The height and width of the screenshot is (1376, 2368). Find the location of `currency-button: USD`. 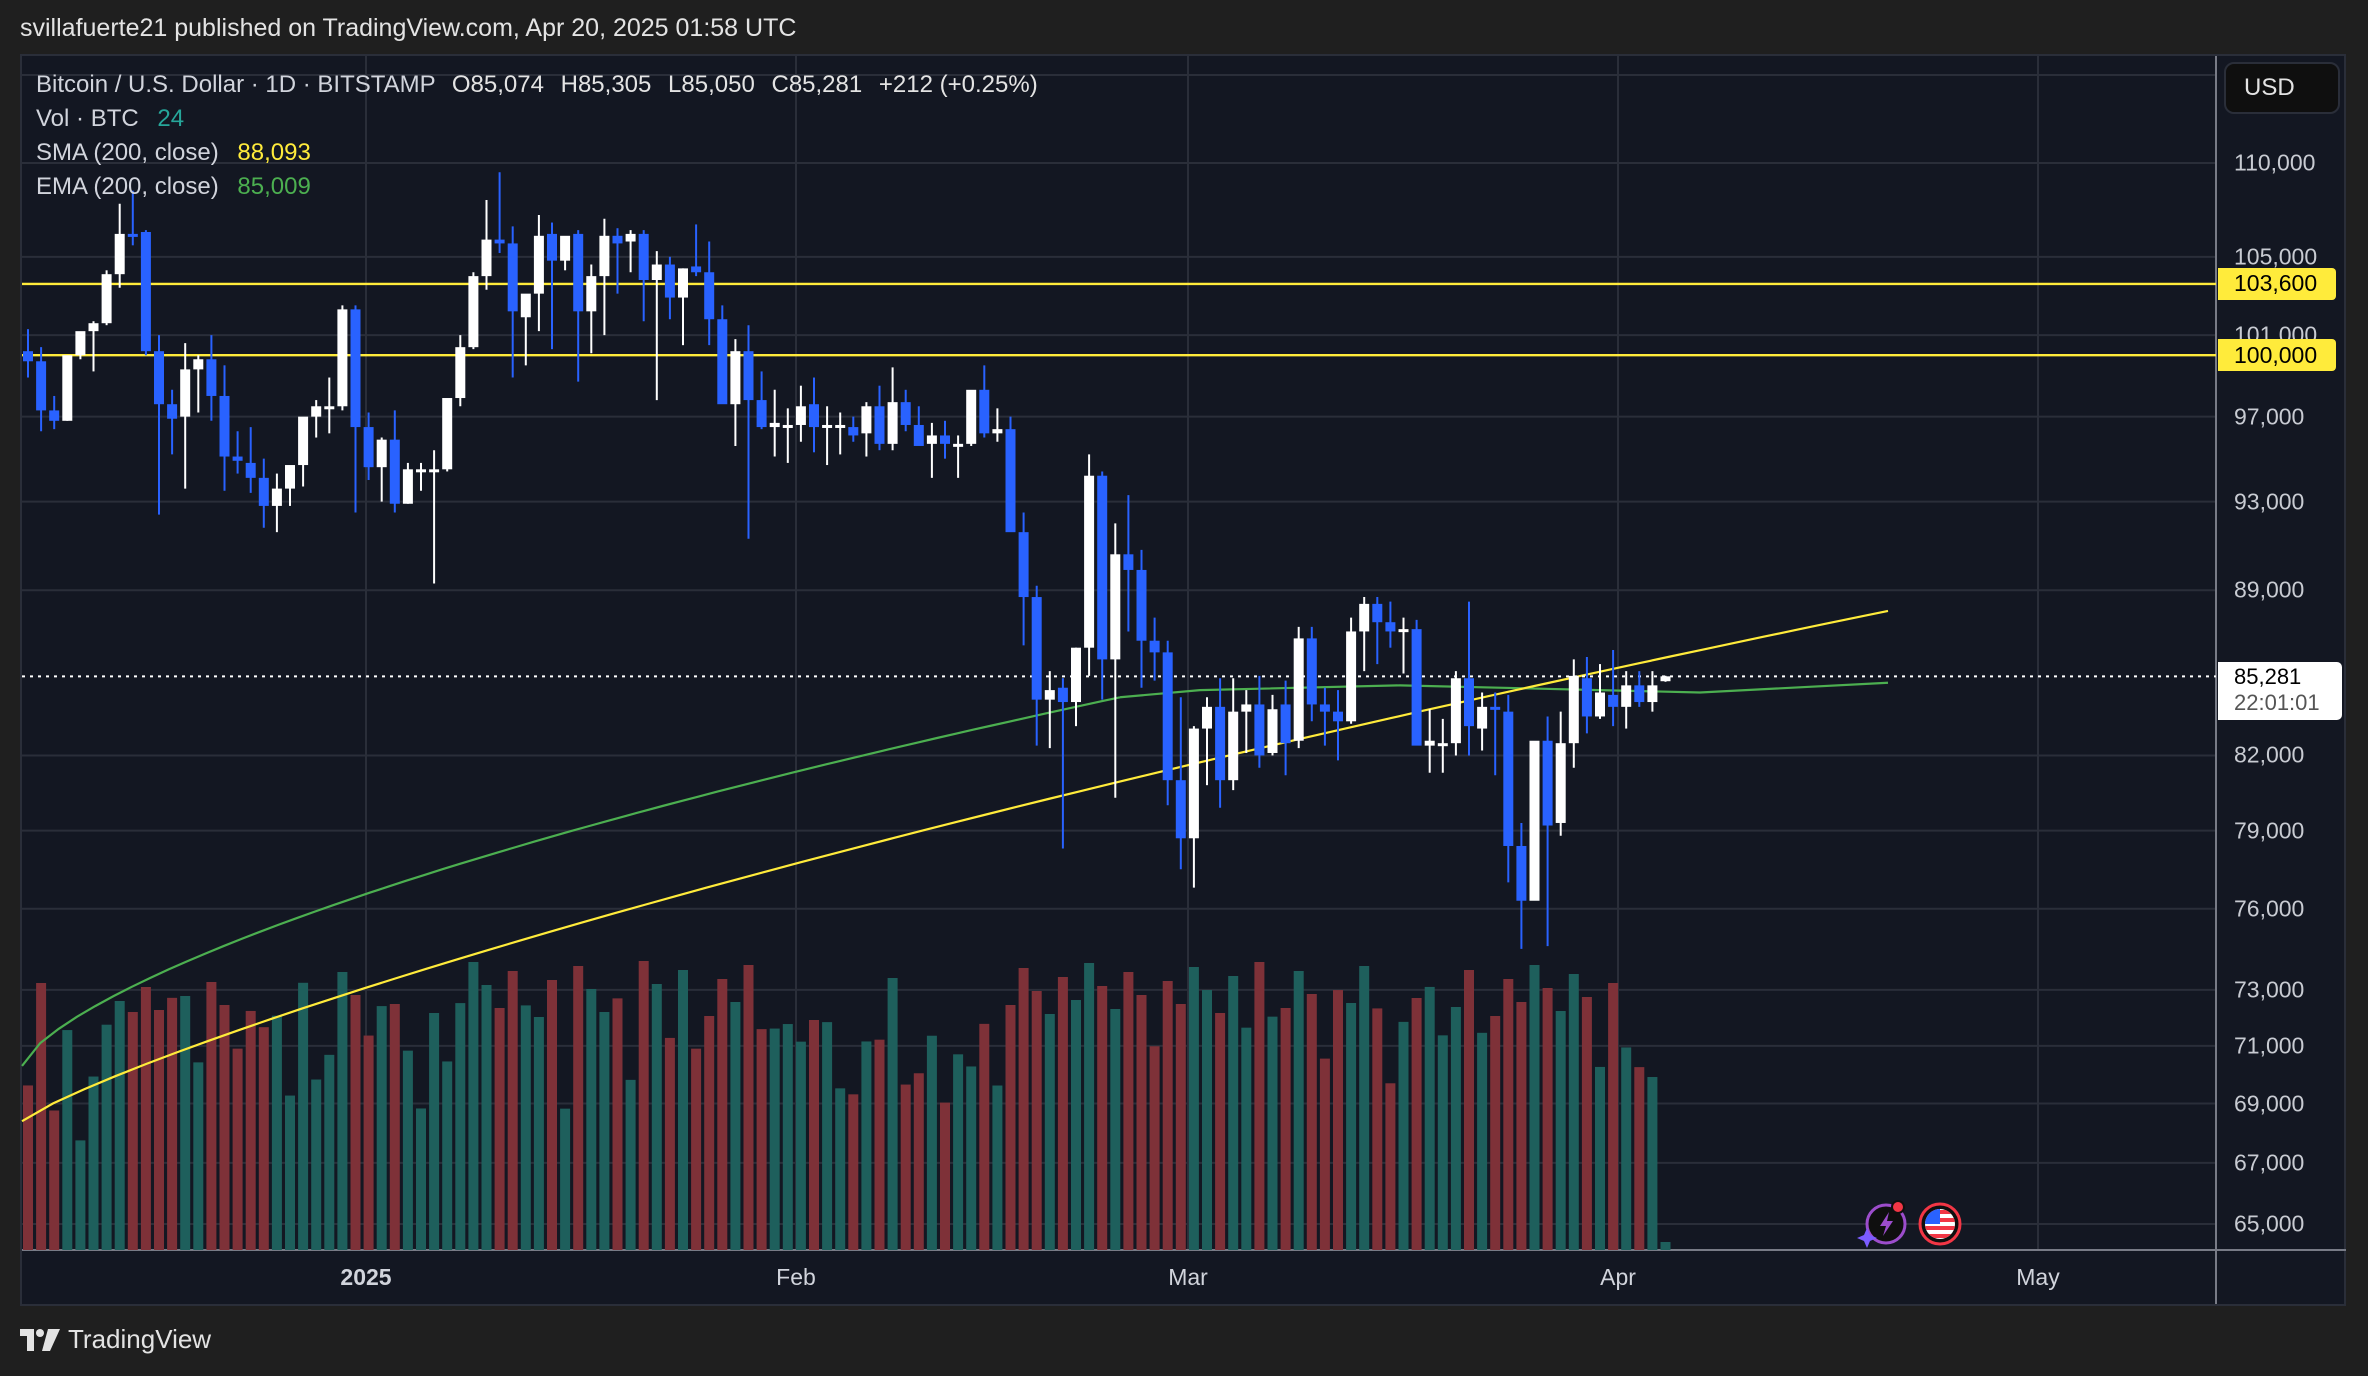

currency-button: USD is located at coordinates (2282, 88).